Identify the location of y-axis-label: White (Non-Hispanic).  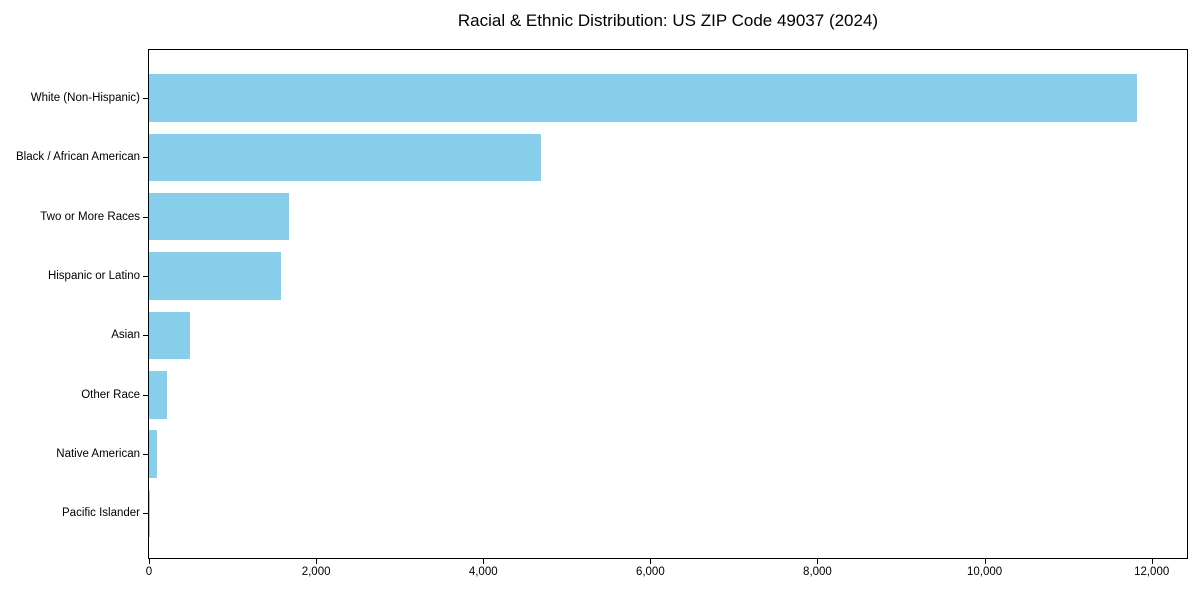
(85, 98).